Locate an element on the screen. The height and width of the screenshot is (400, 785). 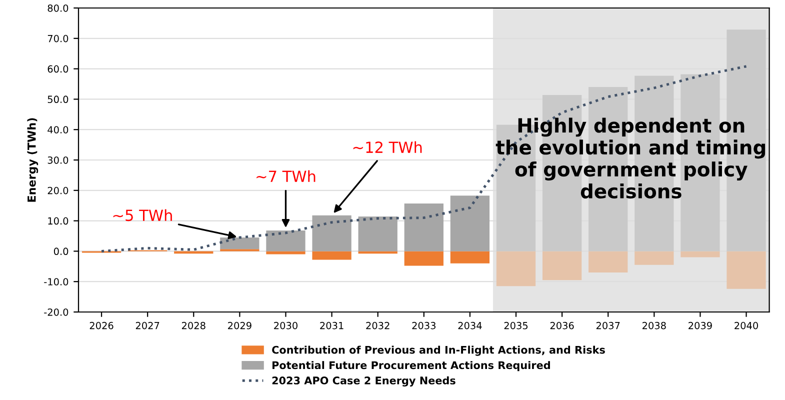
annotation: ~12 TWh is located at coordinates (387, 147).